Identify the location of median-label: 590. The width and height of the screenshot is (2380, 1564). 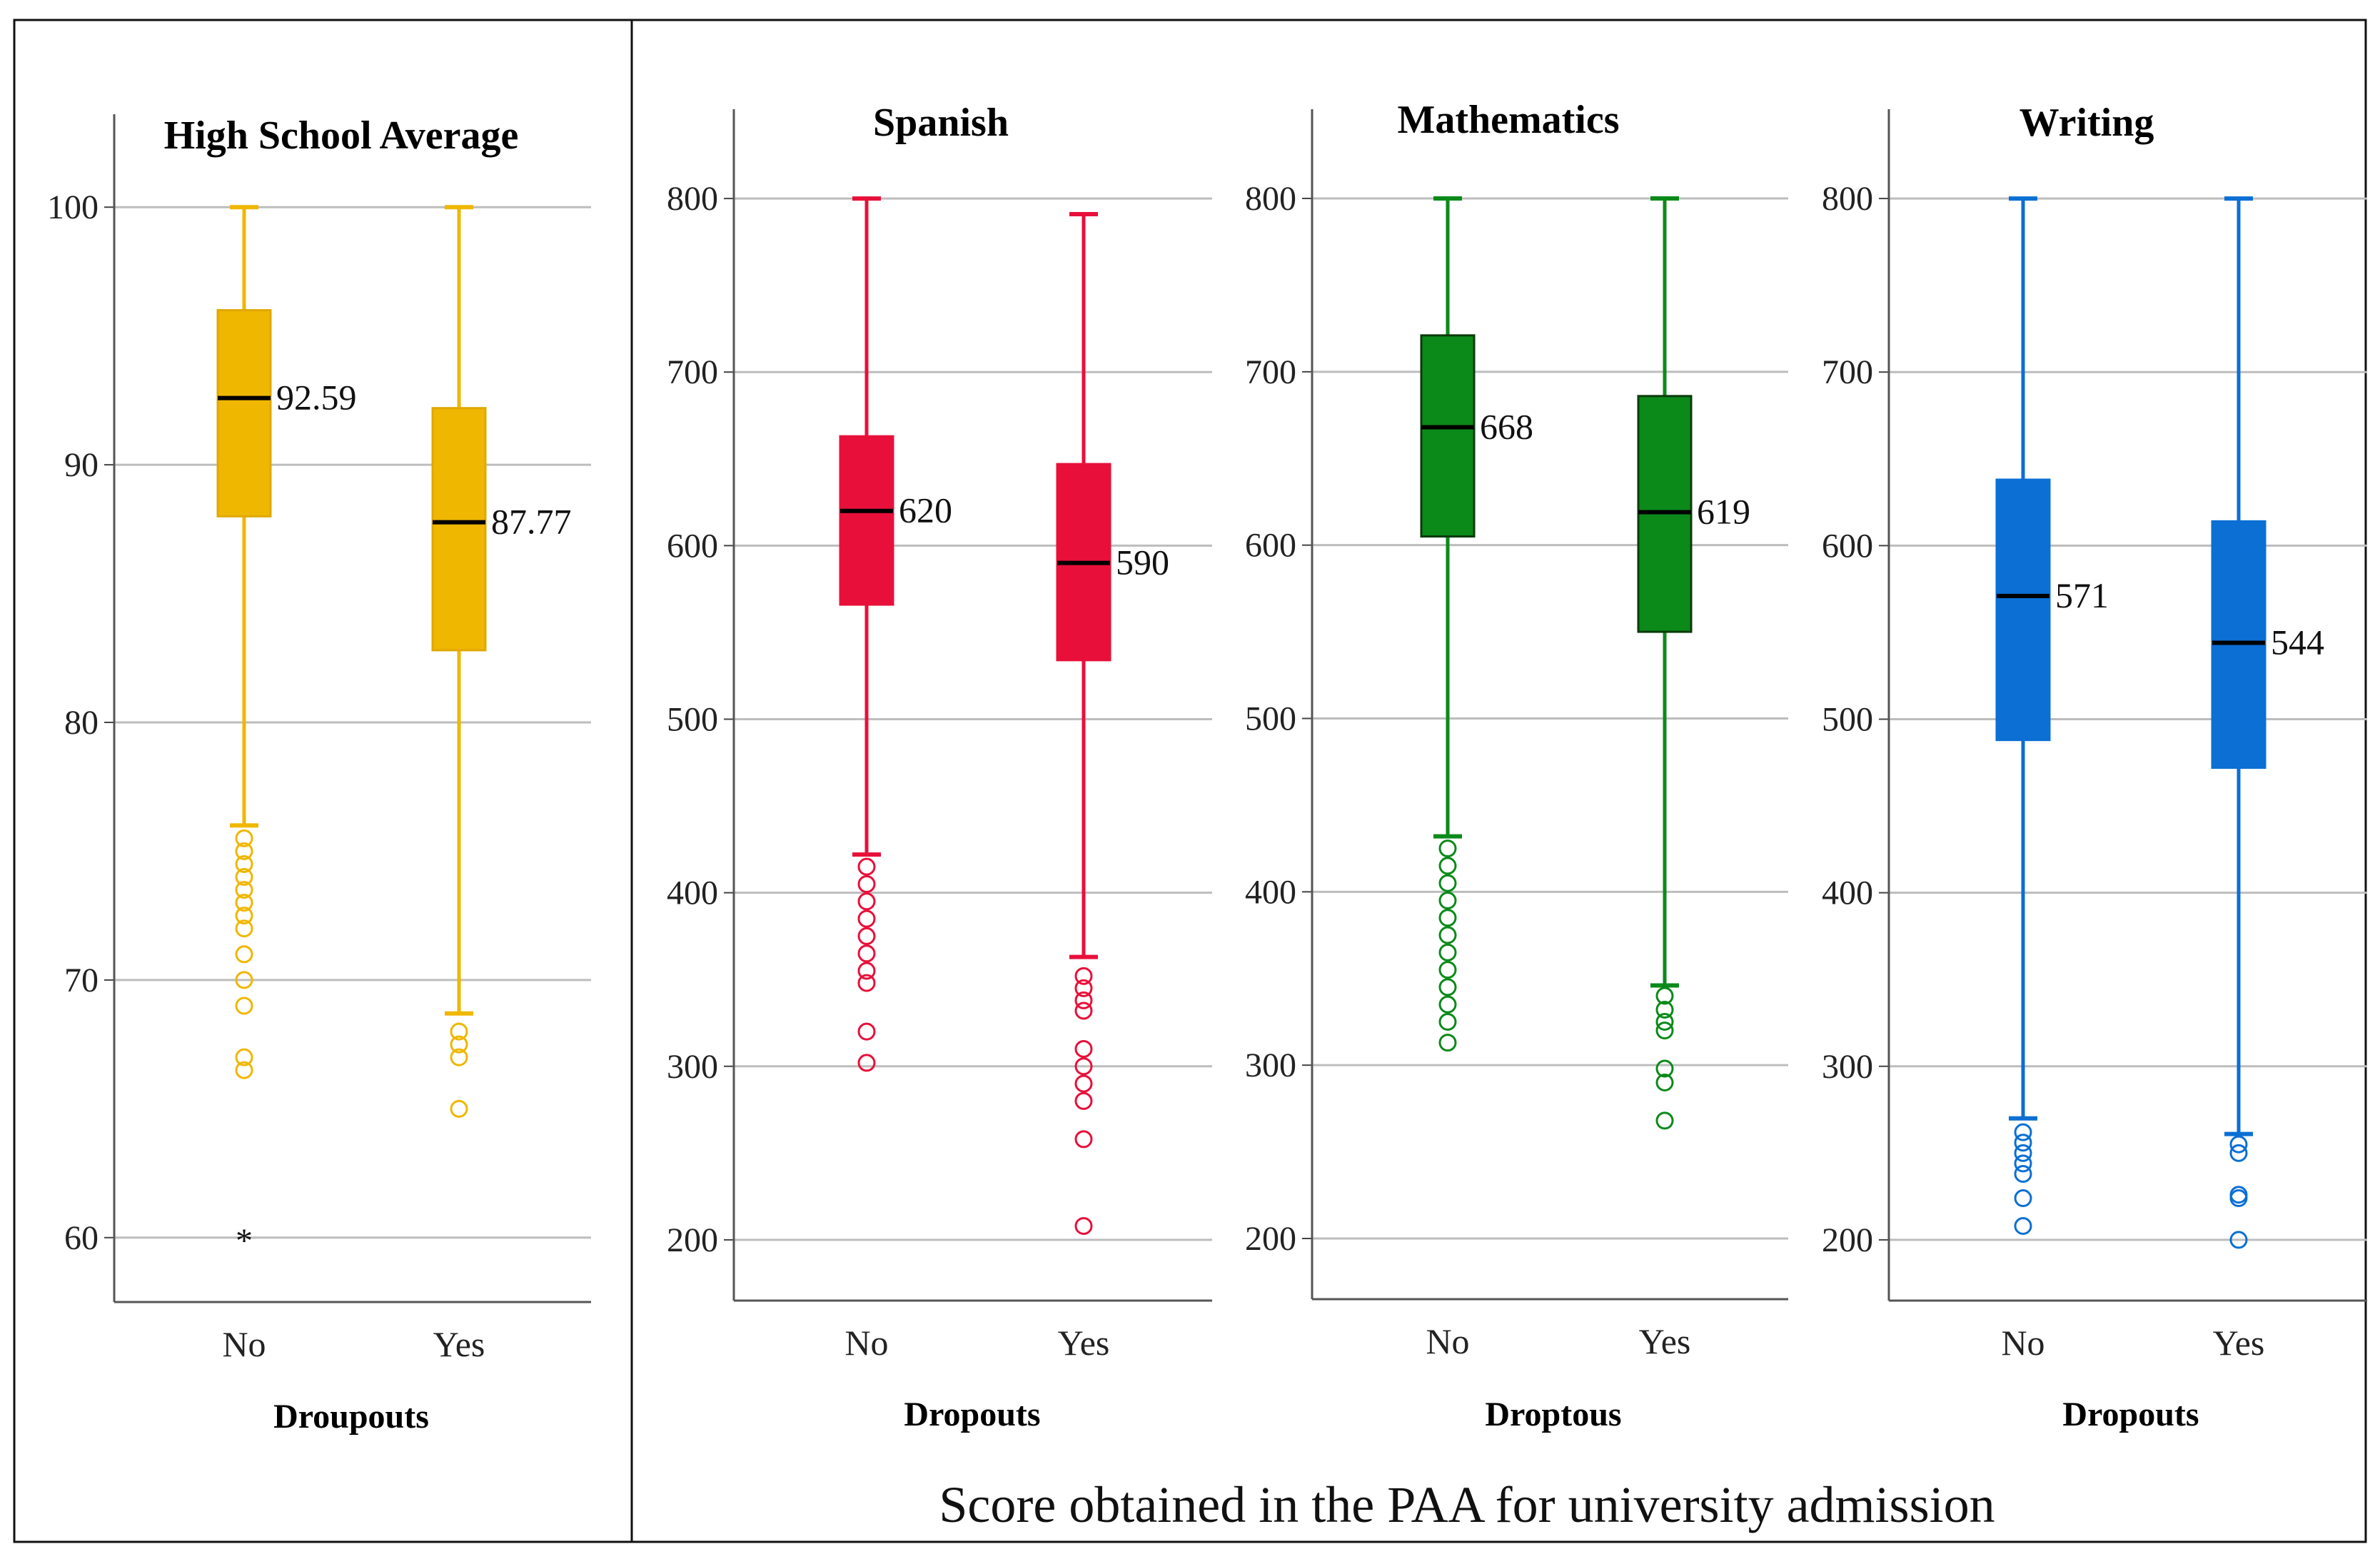
(1142, 562).